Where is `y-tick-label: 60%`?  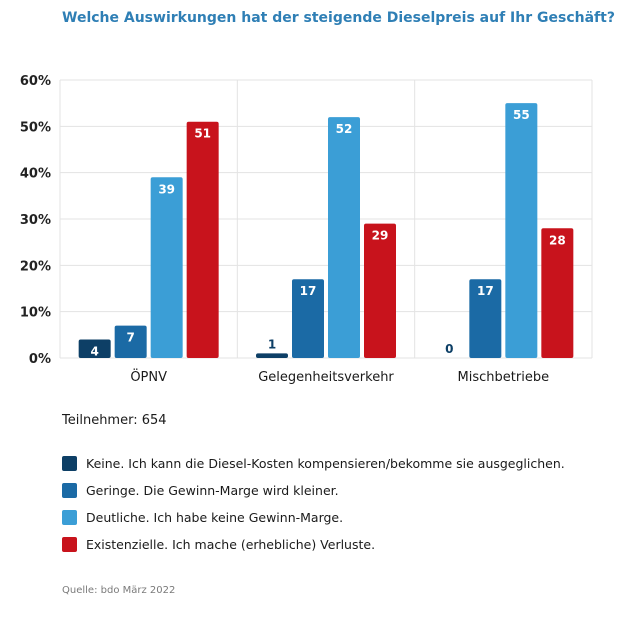
y-tick-label: 60% is located at coordinates (35, 81).